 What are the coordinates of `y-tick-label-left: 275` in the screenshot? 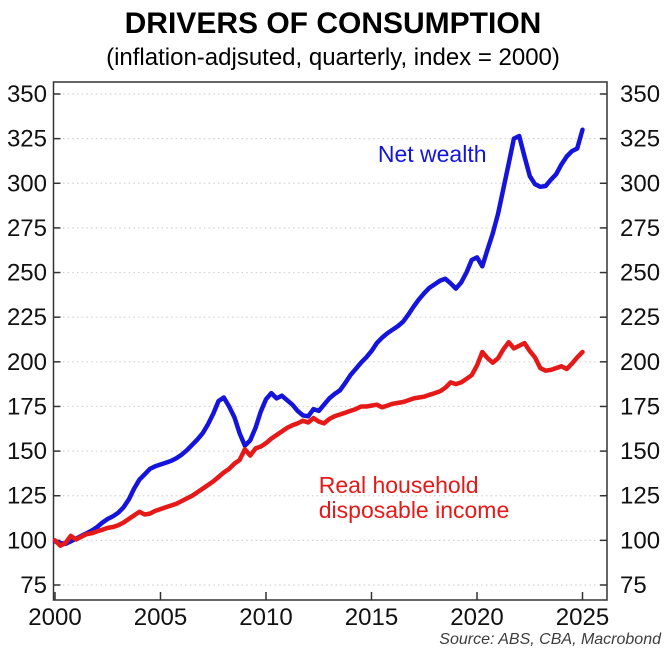 It's located at (27, 228).